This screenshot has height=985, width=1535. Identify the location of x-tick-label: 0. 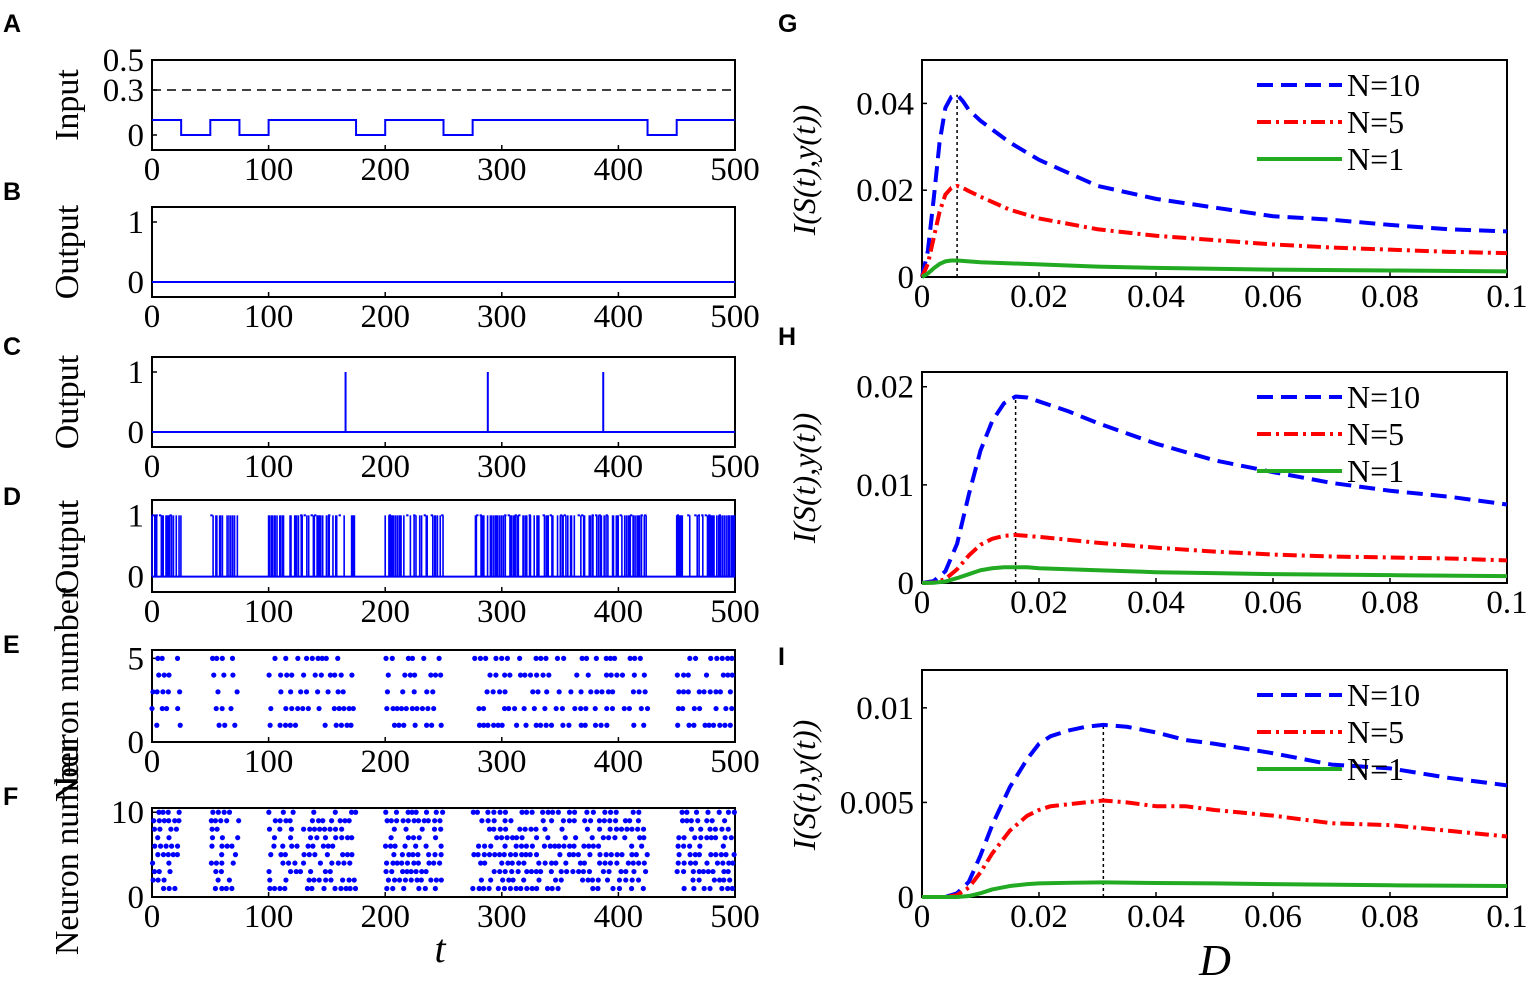
(922, 917).